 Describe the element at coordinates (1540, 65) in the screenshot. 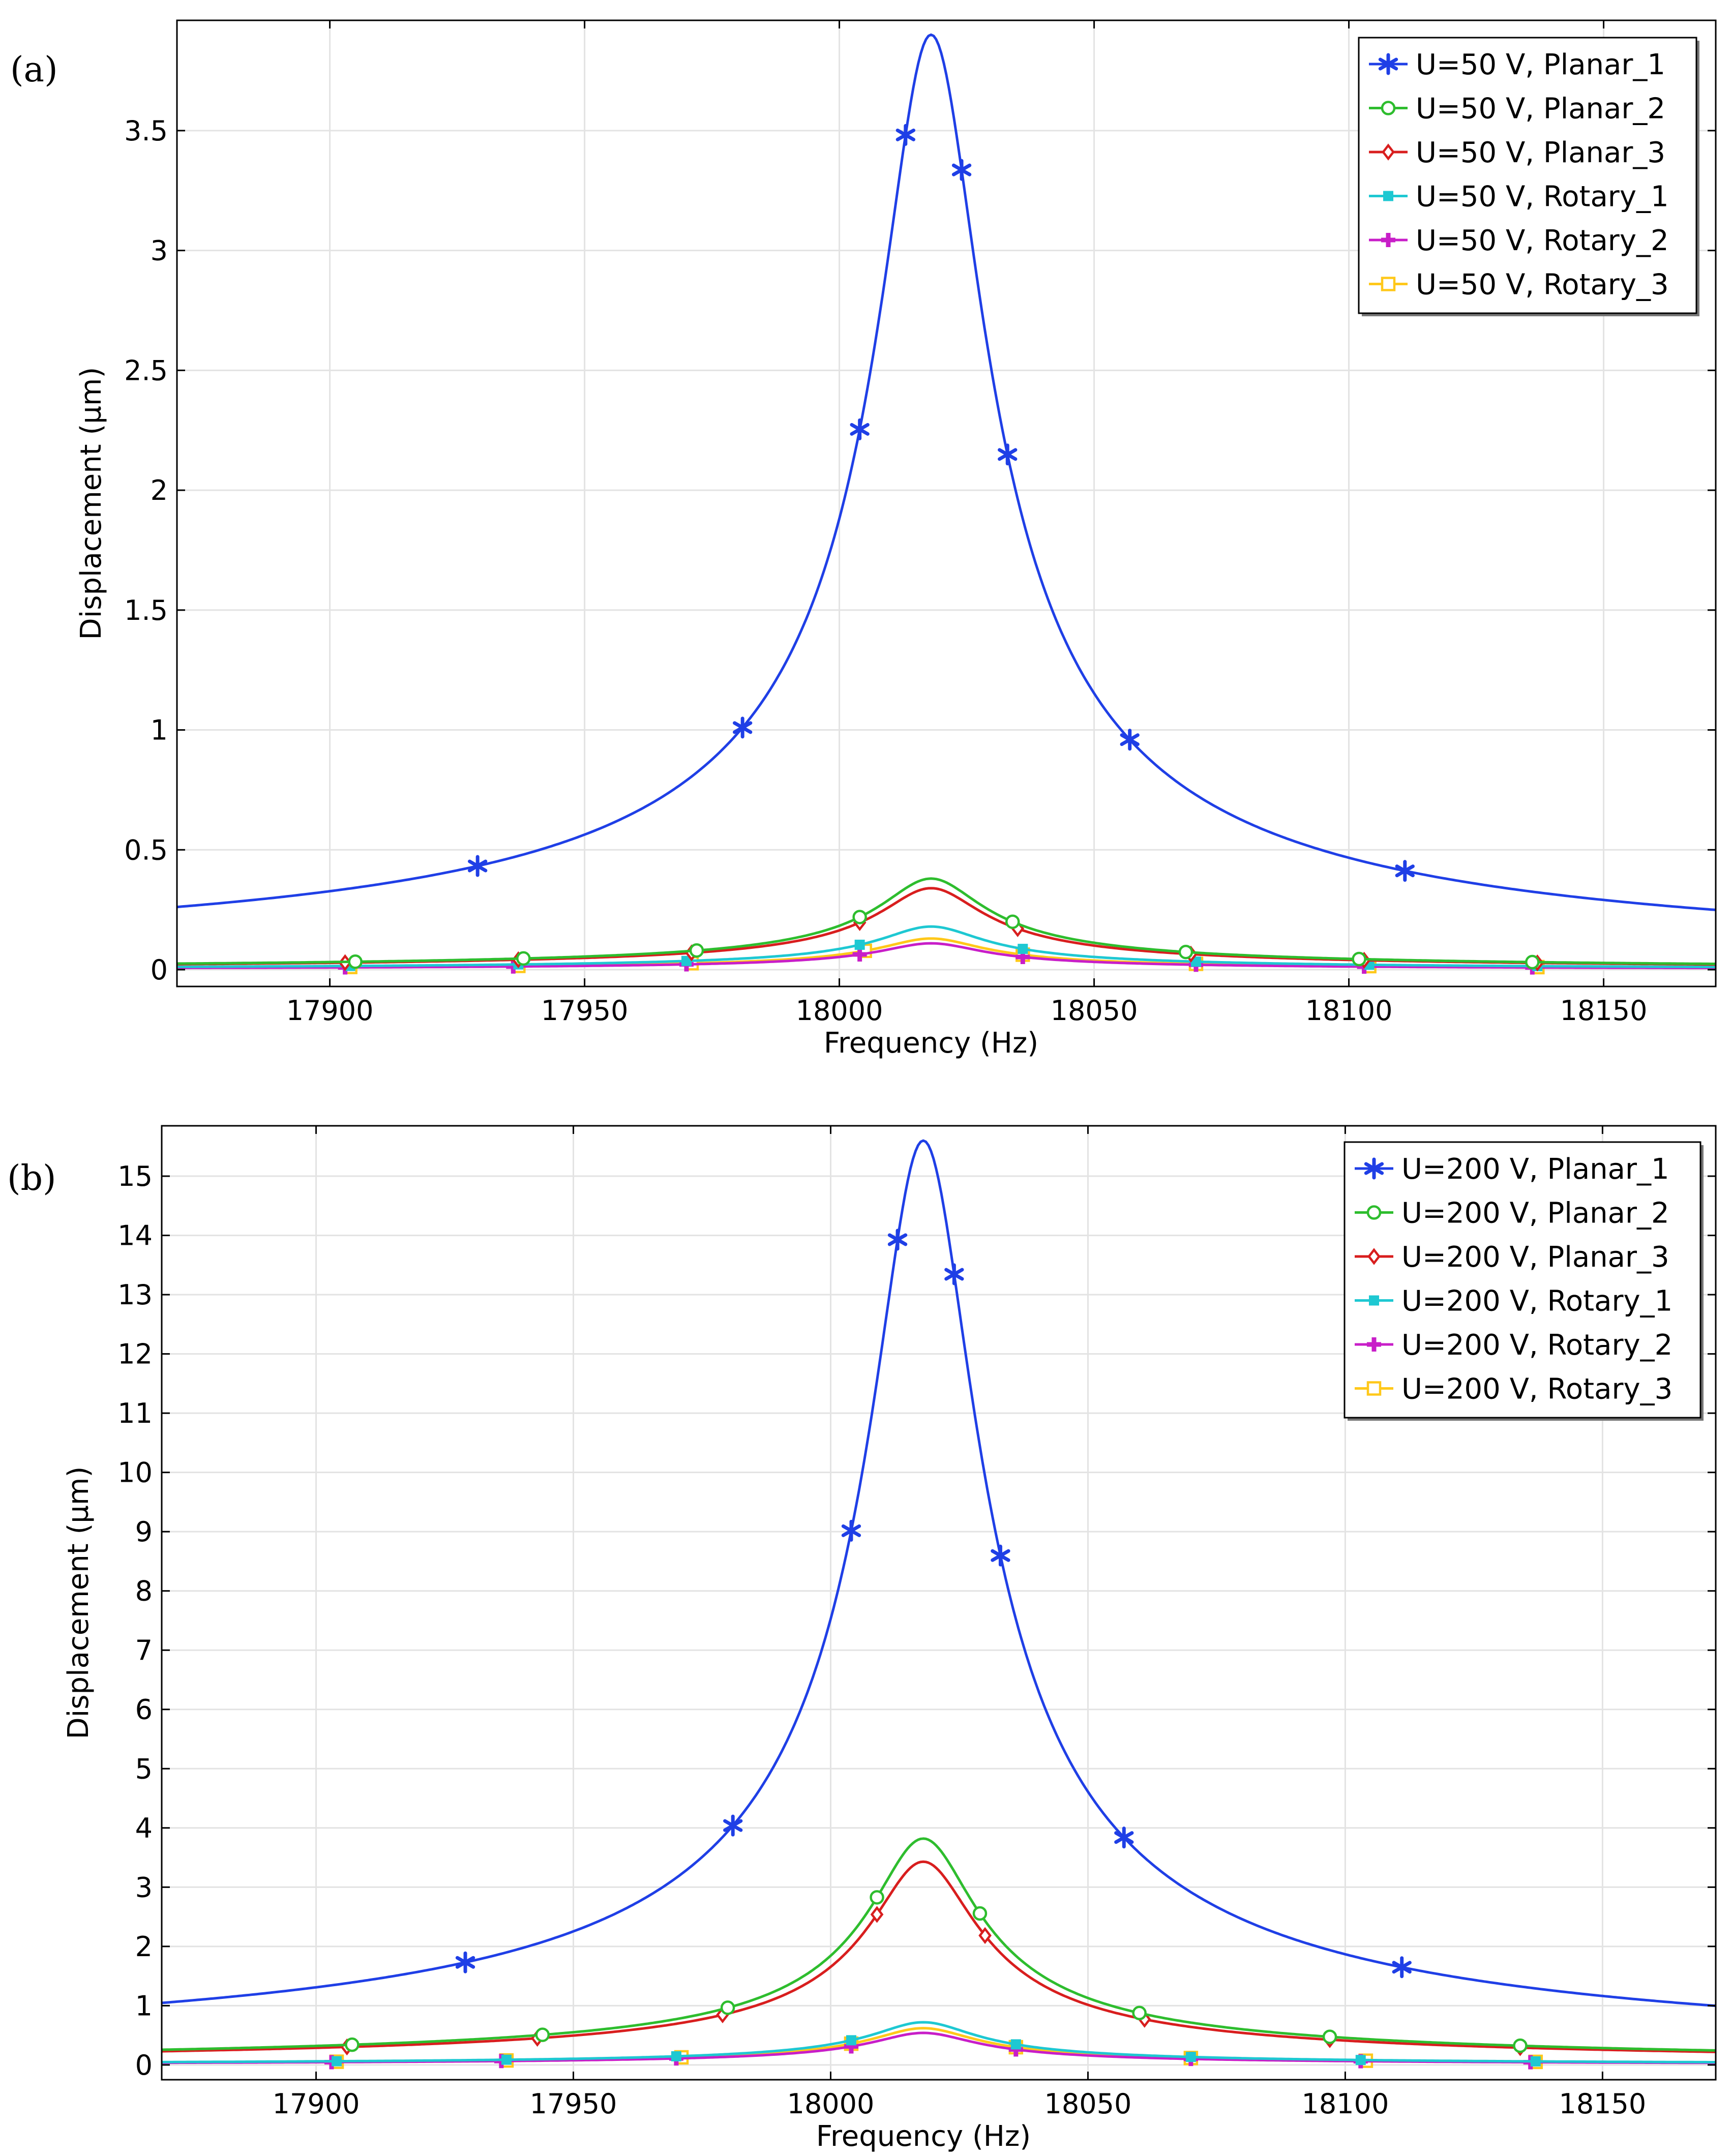

I see `legend-entry-1: U=50 V, Planar_1` at that location.